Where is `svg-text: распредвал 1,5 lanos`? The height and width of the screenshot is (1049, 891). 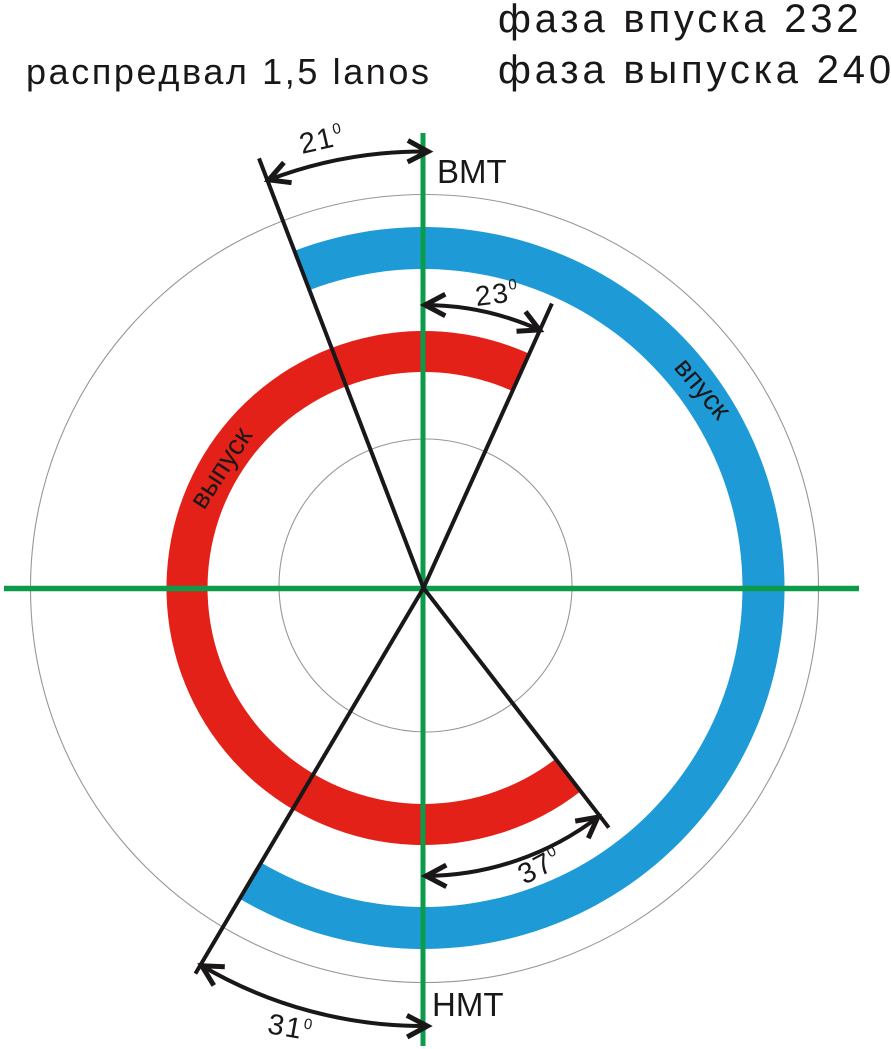 svg-text: распредвал 1,5 lanos is located at coordinates (229, 71).